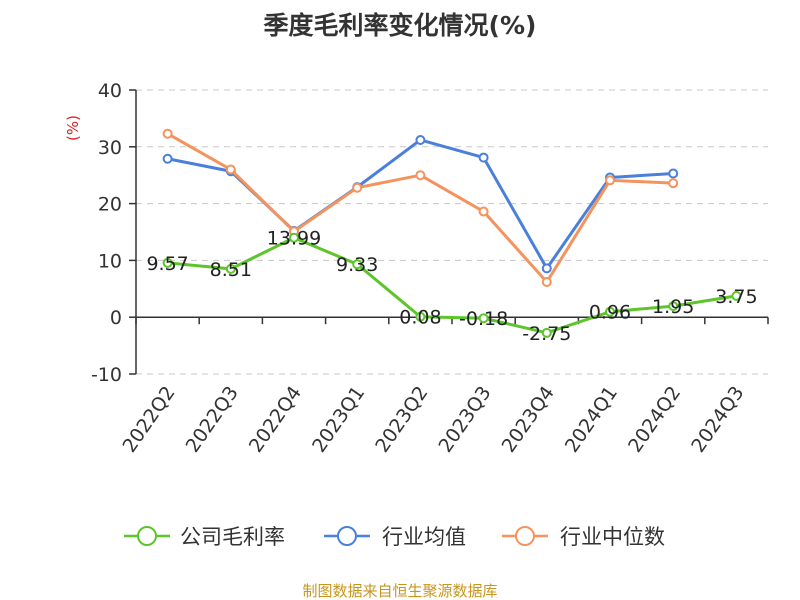 The image size is (800, 600). I want to click on data-label: 8.51, so click(231, 270).